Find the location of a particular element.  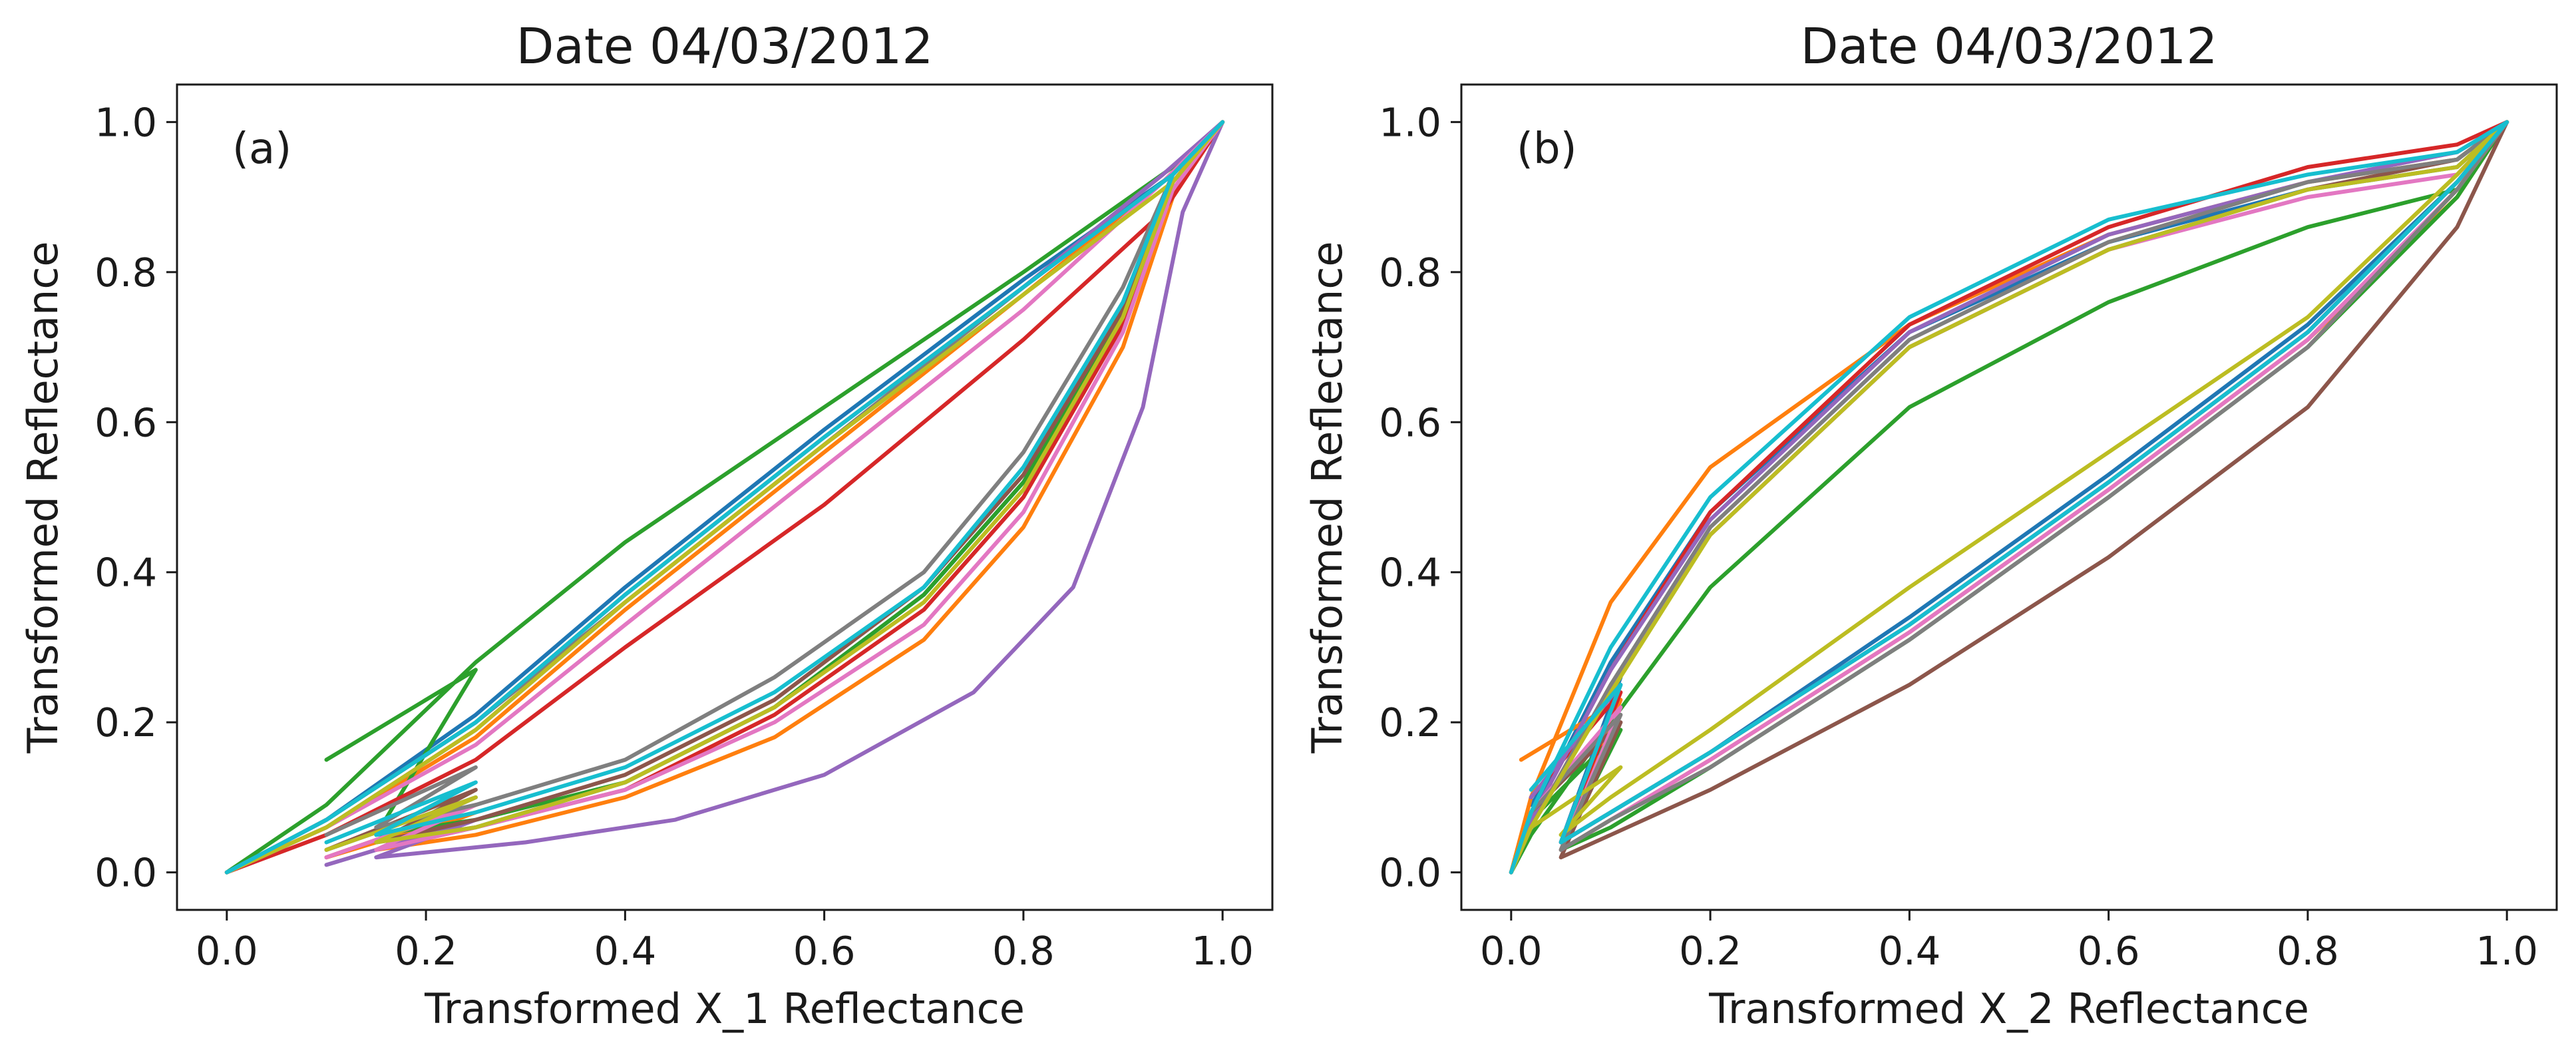

panel-label: (b) is located at coordinates (1547, 149).